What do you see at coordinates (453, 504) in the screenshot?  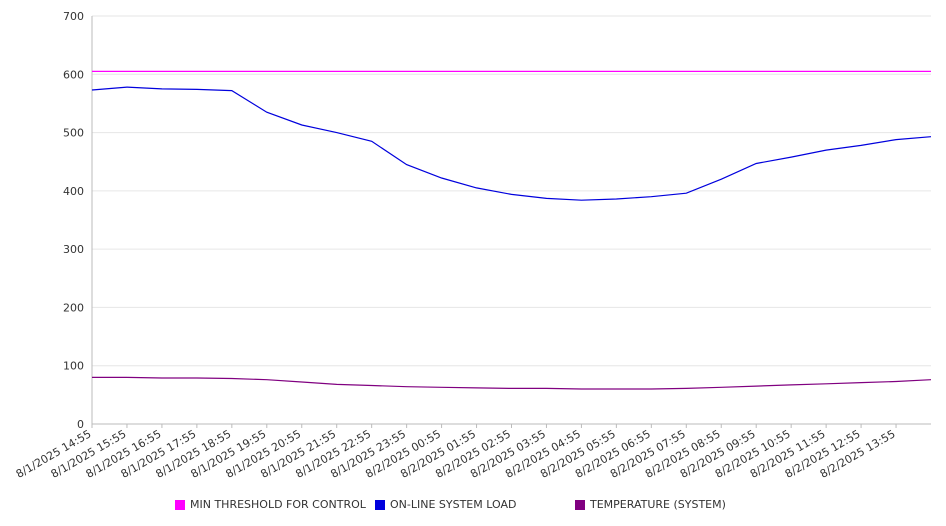 I see `legend-label-system-load: ON-LINE SYSTEM LOAD` at bounding box center [453, 504].